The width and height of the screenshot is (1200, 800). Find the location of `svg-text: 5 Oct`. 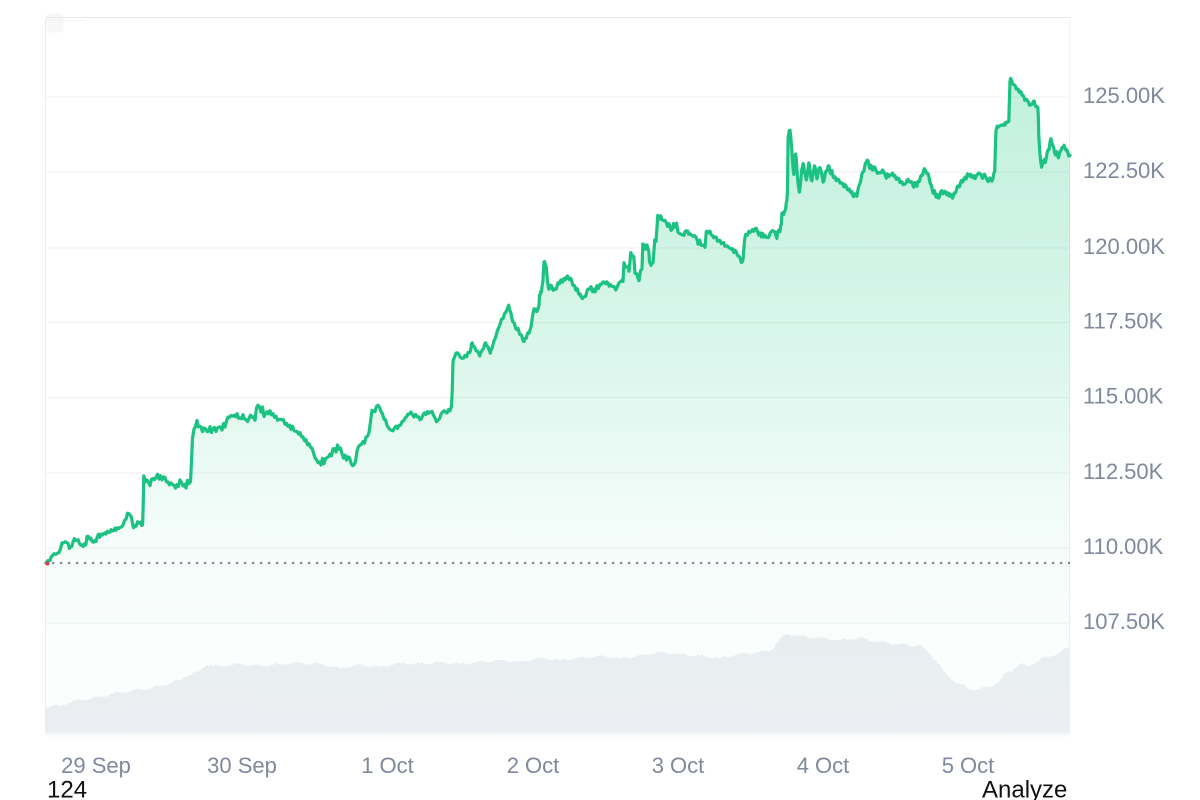

svg-text: 5 Oct is located at coordinates (968, 765).